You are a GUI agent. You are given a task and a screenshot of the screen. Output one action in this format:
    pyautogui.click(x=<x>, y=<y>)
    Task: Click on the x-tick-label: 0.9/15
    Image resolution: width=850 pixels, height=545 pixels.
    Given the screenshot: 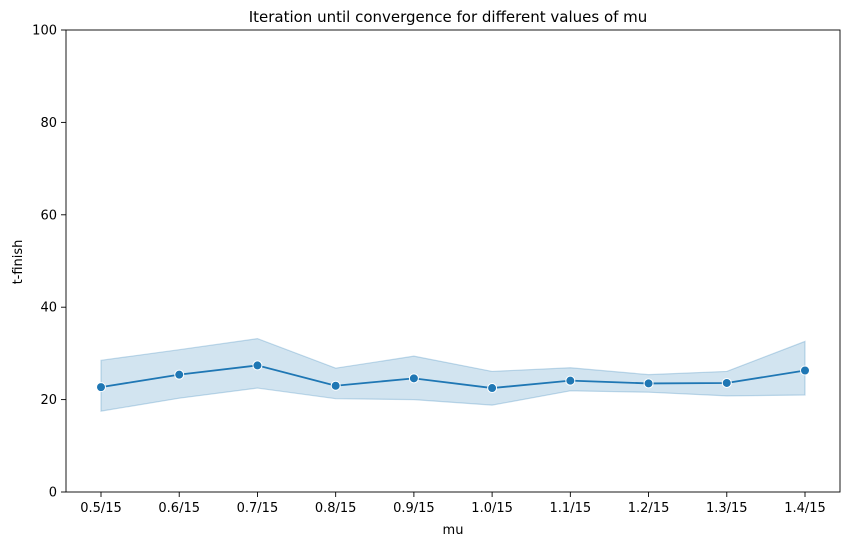 What is the action you would take?
    pyautogui.click(x=414, y=508)
    